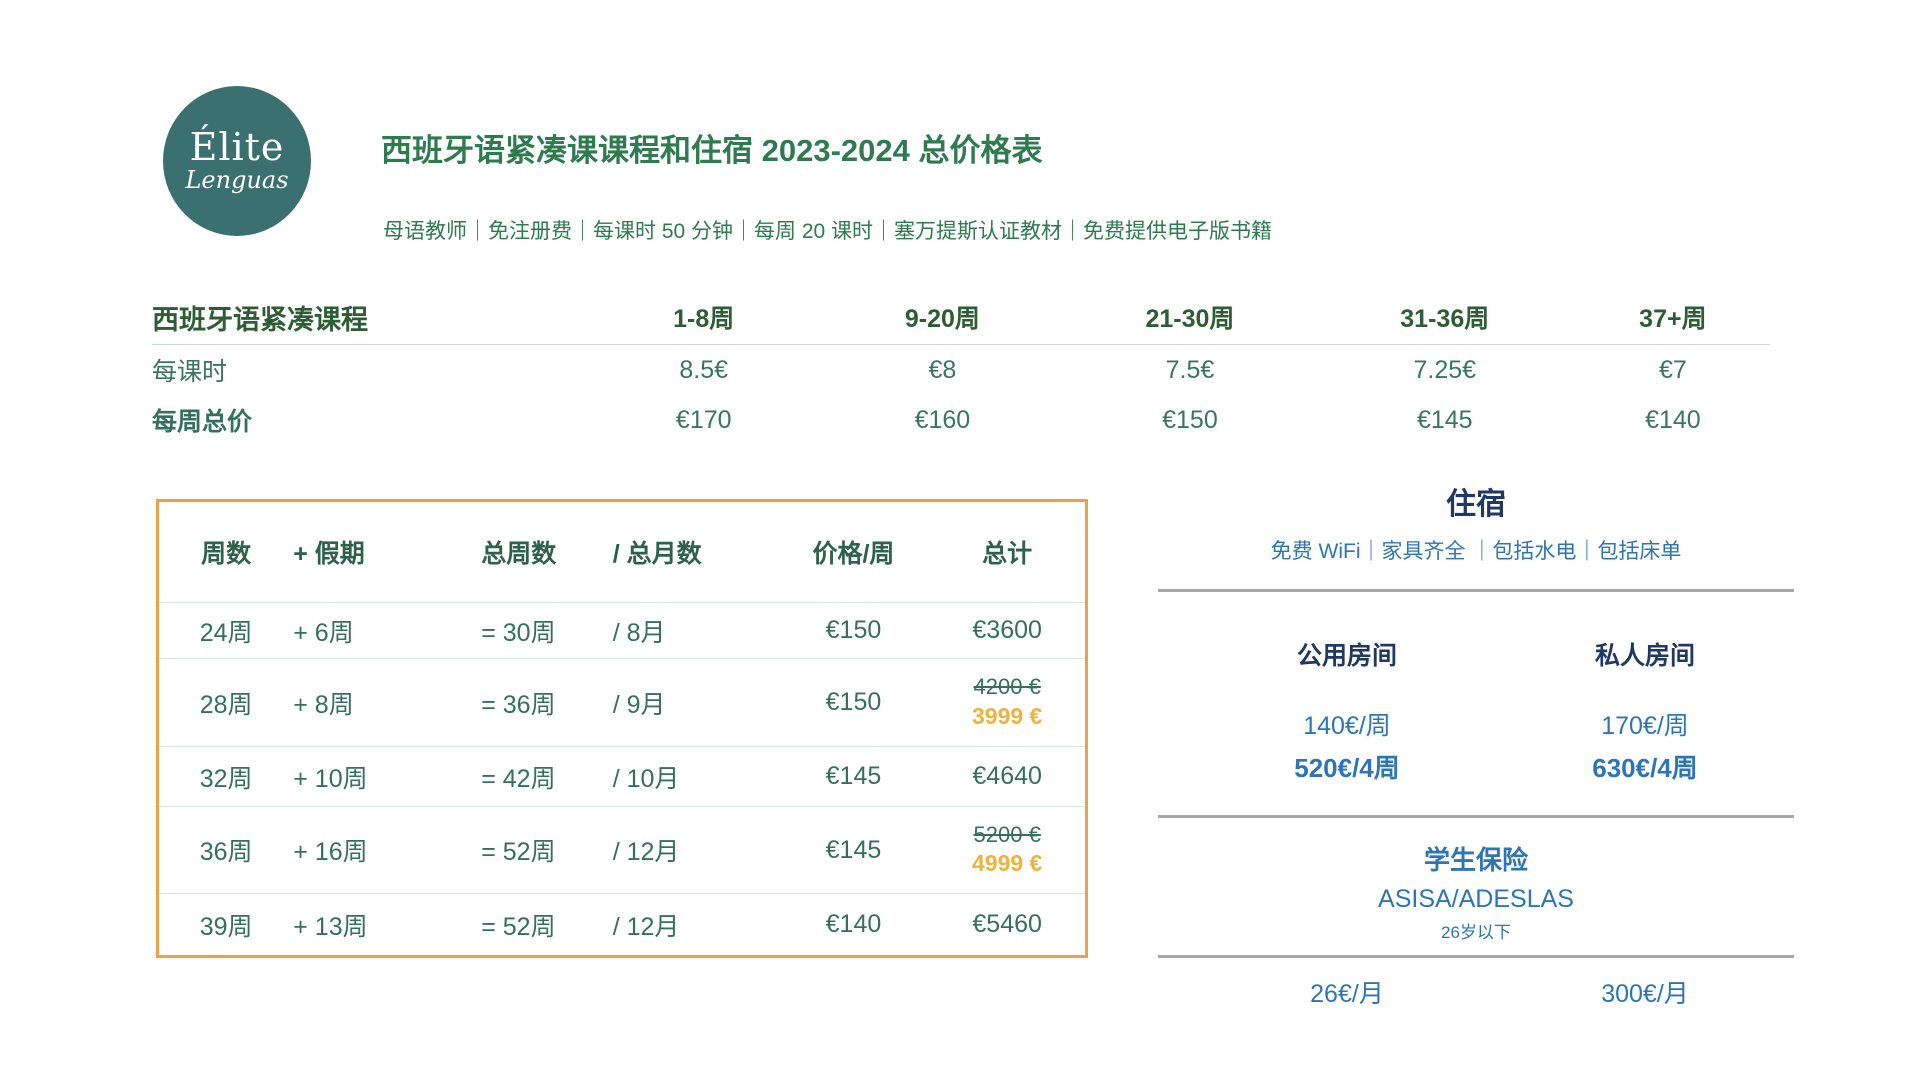 The width and height of the screenshot is (1920, 1080). I want to click on period-header: 1-8周, so click(704, 319).